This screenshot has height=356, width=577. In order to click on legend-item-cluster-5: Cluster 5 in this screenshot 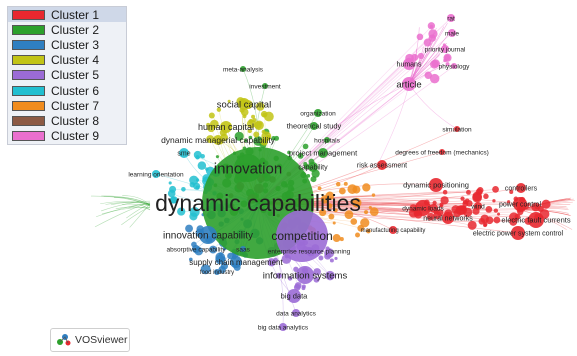, I will do `click(67, 75)`.